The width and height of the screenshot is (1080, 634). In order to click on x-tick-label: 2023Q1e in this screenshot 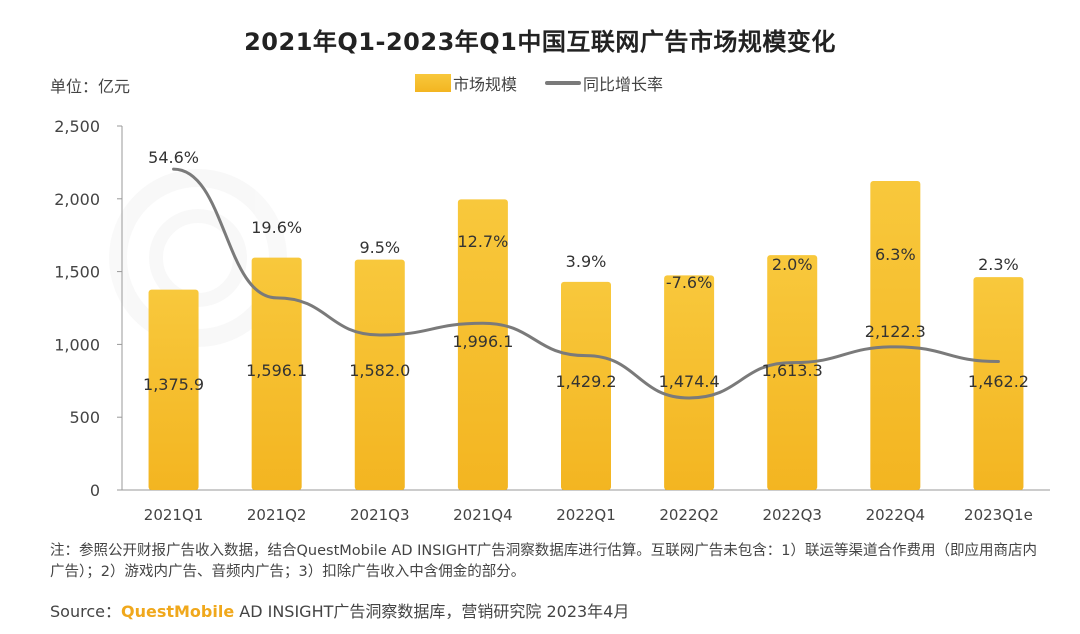, I will do `click(998, 515)`.